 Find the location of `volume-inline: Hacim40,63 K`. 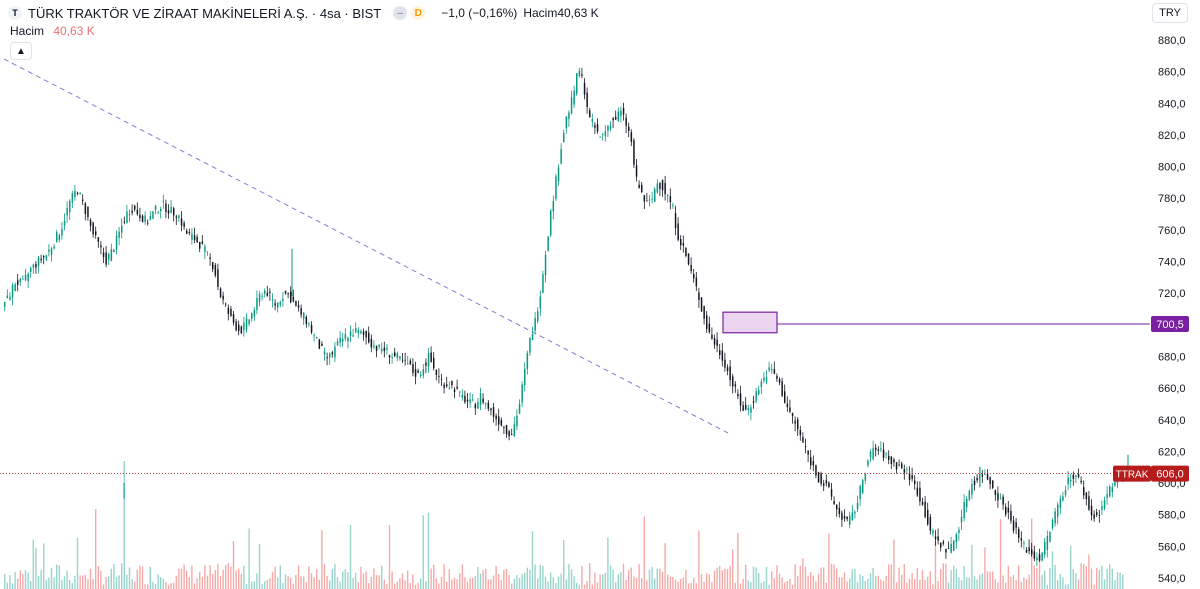

volume-inline: Hacim40,63 K is located at coordinates (561, 13).